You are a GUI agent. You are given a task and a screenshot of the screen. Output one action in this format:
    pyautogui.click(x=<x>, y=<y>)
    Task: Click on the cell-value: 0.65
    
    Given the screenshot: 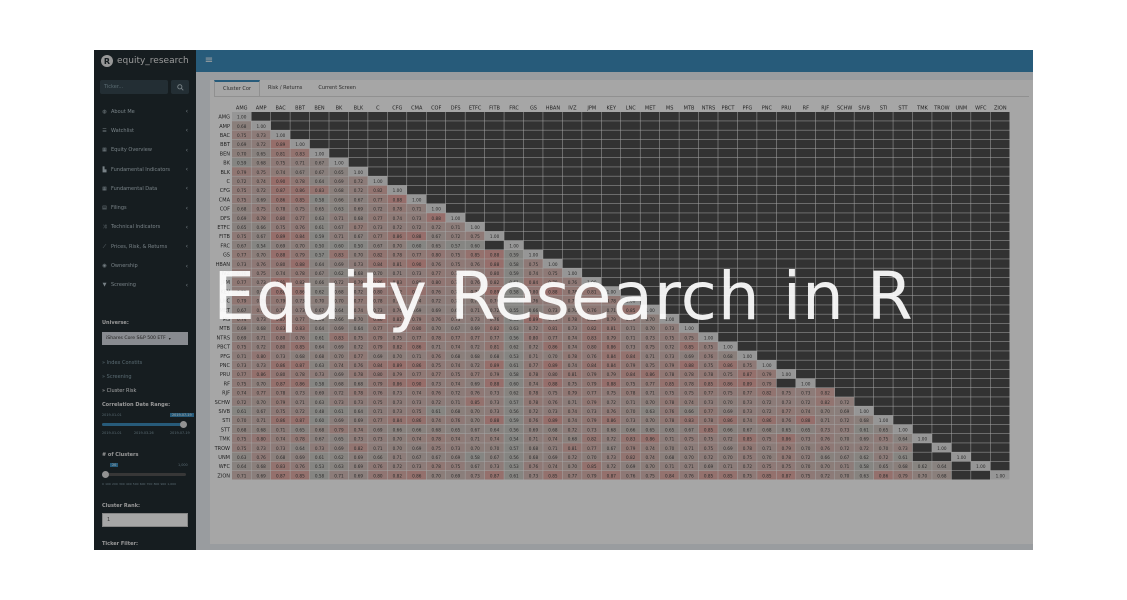 What is the action you would take?
    pyautogui.click(x=300, y=429)
    